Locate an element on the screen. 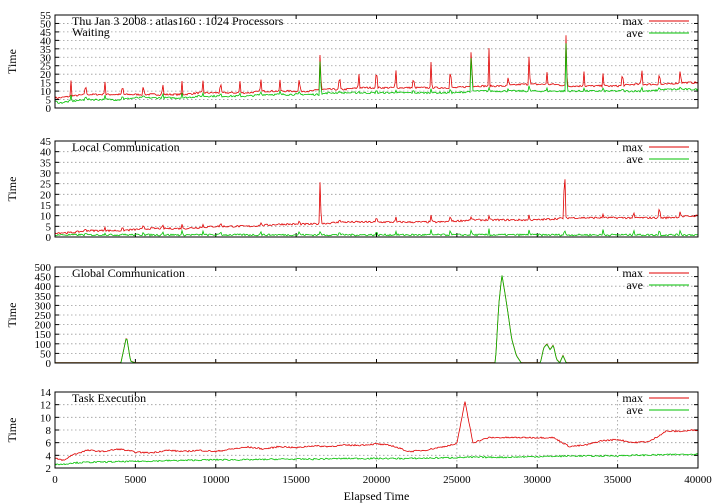 The image size is (720, 504). y-tick-label: 100 is located at coordinates (43, 345).